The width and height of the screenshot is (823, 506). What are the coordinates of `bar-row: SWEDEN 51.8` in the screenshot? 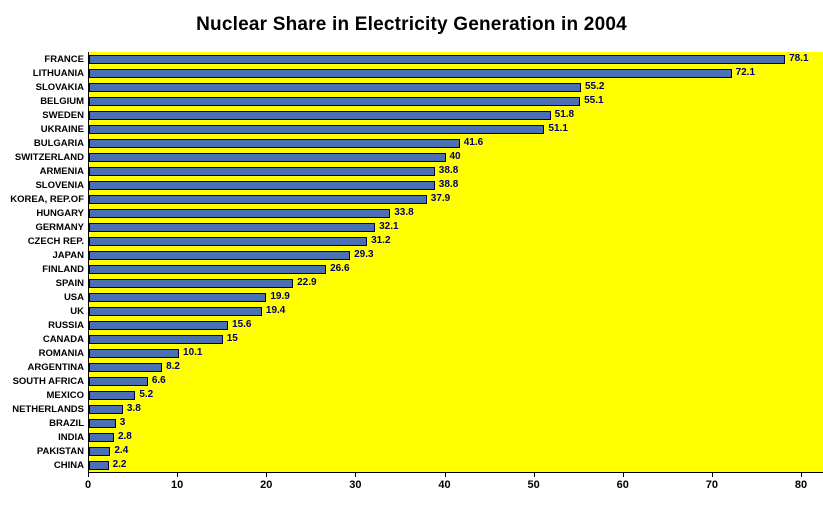 It's located at (411, 115).